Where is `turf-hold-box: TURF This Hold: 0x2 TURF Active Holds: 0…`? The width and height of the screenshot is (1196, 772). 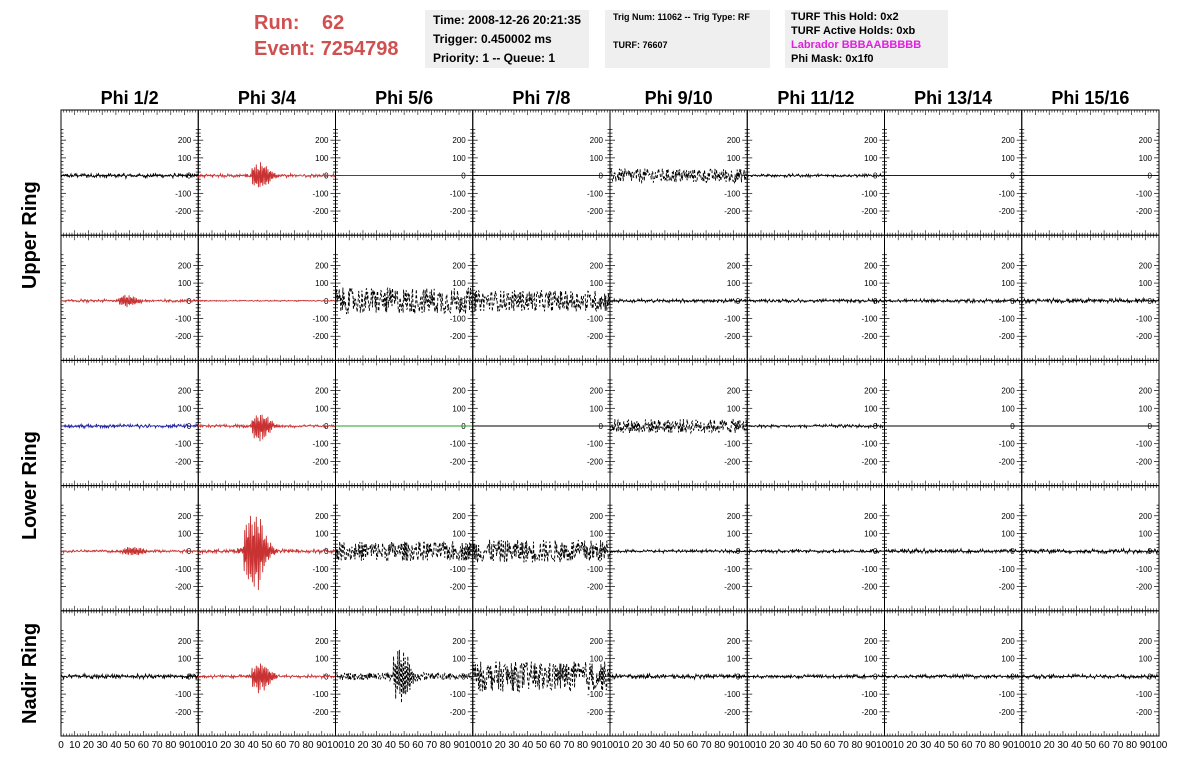 turf-hold-box: TURF This Hold: 0x2 TURF Active Holds: 0… is located at coordinates (866, 39).